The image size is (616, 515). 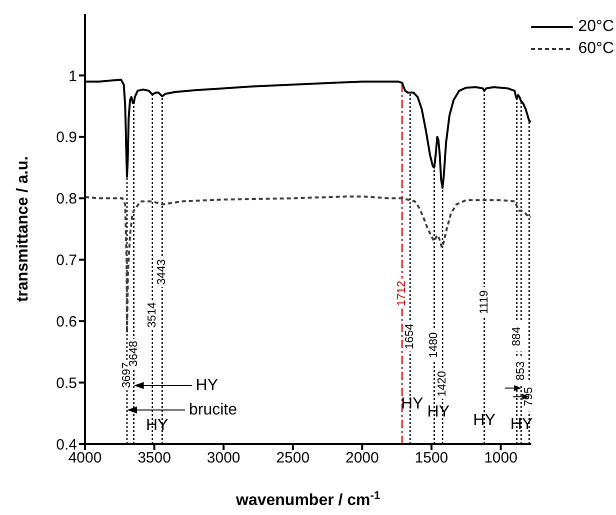 What do you see at coordinates (307, 499) in the screenshot?
I see `x-axis-title: wavenumber / cm$^{-1}$` at bounding box center [307, 499].